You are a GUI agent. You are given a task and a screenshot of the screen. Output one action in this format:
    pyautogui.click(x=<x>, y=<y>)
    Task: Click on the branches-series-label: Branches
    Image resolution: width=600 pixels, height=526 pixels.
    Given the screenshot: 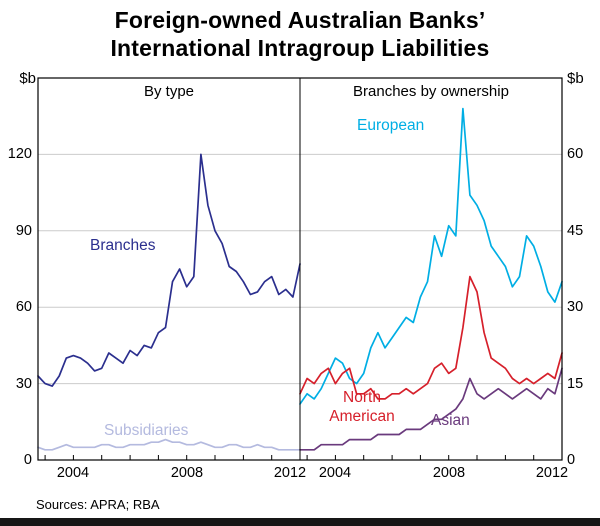 What is the action you would take?
    pyautogui.click(x=123, y=245)
    